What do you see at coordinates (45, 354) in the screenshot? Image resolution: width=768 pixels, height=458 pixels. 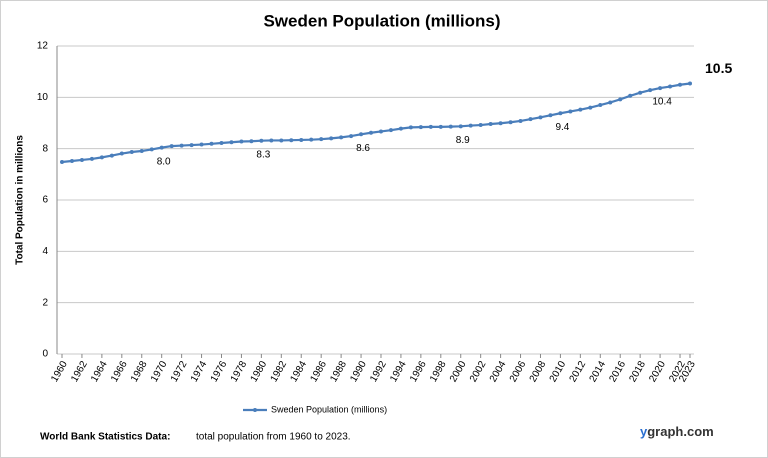 I see `y-tick-label: 0` at bounding box center [45, 354].